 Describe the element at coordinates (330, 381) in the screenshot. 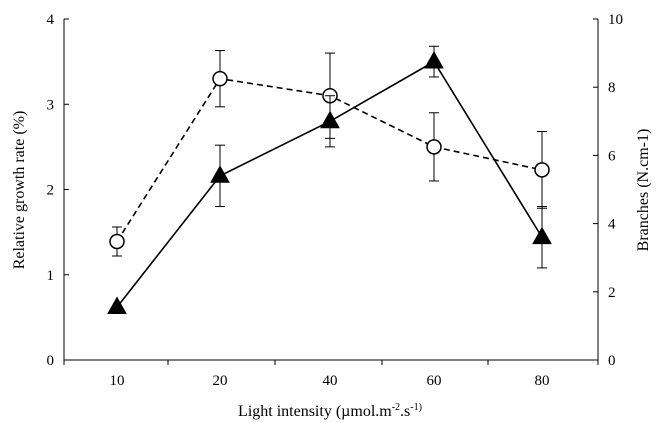

I see `x-tick-label: 40` at that location.